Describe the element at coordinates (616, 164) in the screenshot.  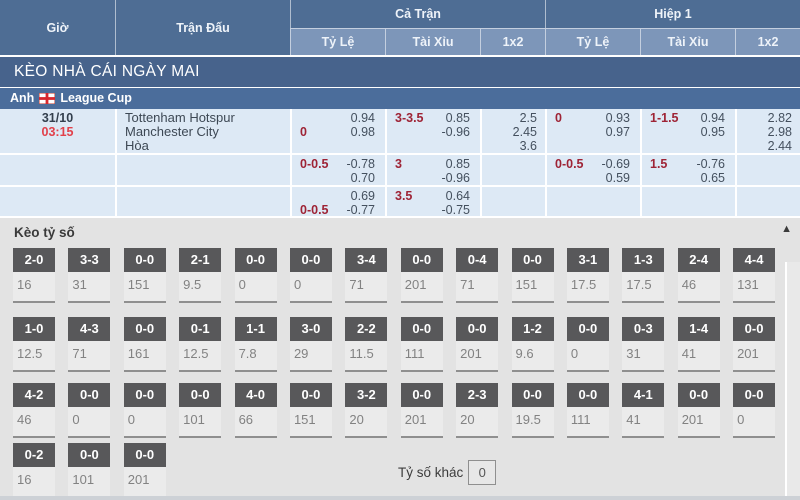
I see `odds-value: -0.69` at that location.